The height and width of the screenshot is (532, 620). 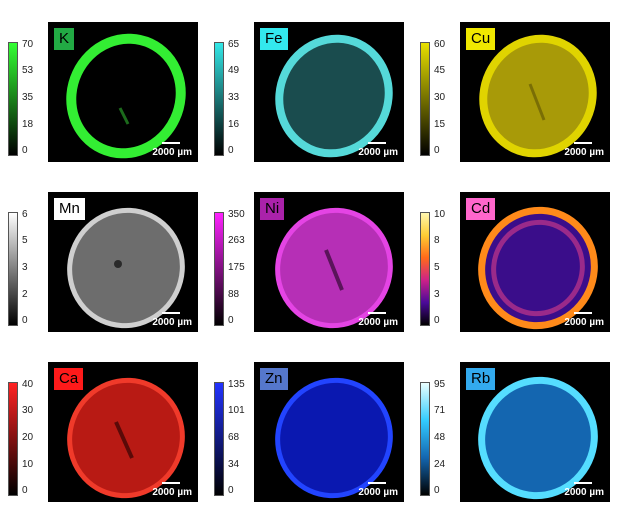 I want to click on tick-label: 65, so click(x=234, y=44).